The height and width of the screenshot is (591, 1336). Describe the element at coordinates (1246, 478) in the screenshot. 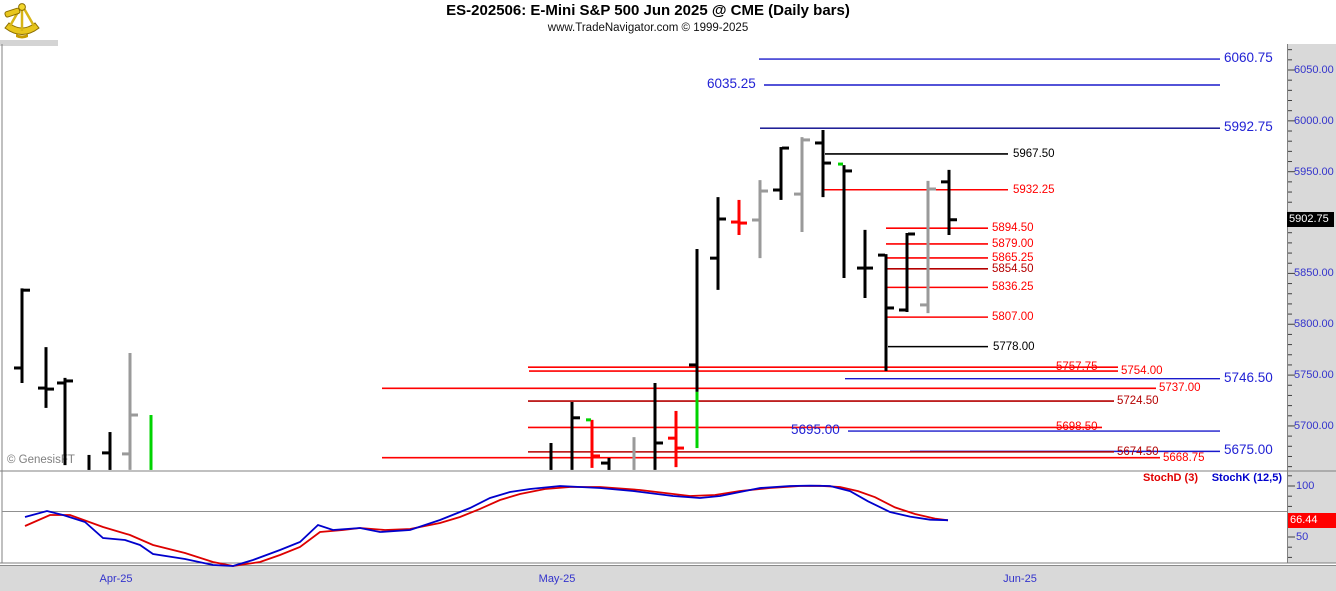

I see `legend-stochk: StochK (12,5)` at that location.